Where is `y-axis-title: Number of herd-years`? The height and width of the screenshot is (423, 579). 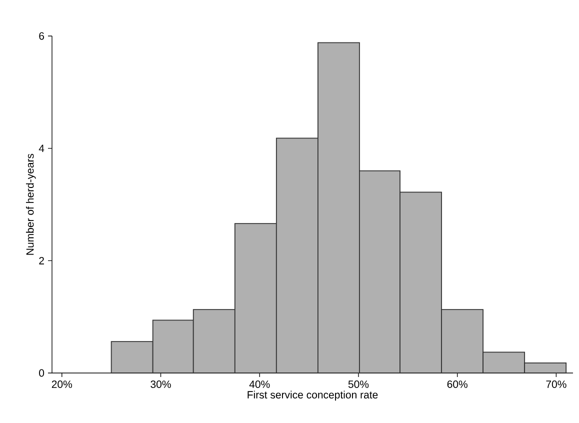
y-axis-title: Number of herd-years is located at coordinates (31, 204).